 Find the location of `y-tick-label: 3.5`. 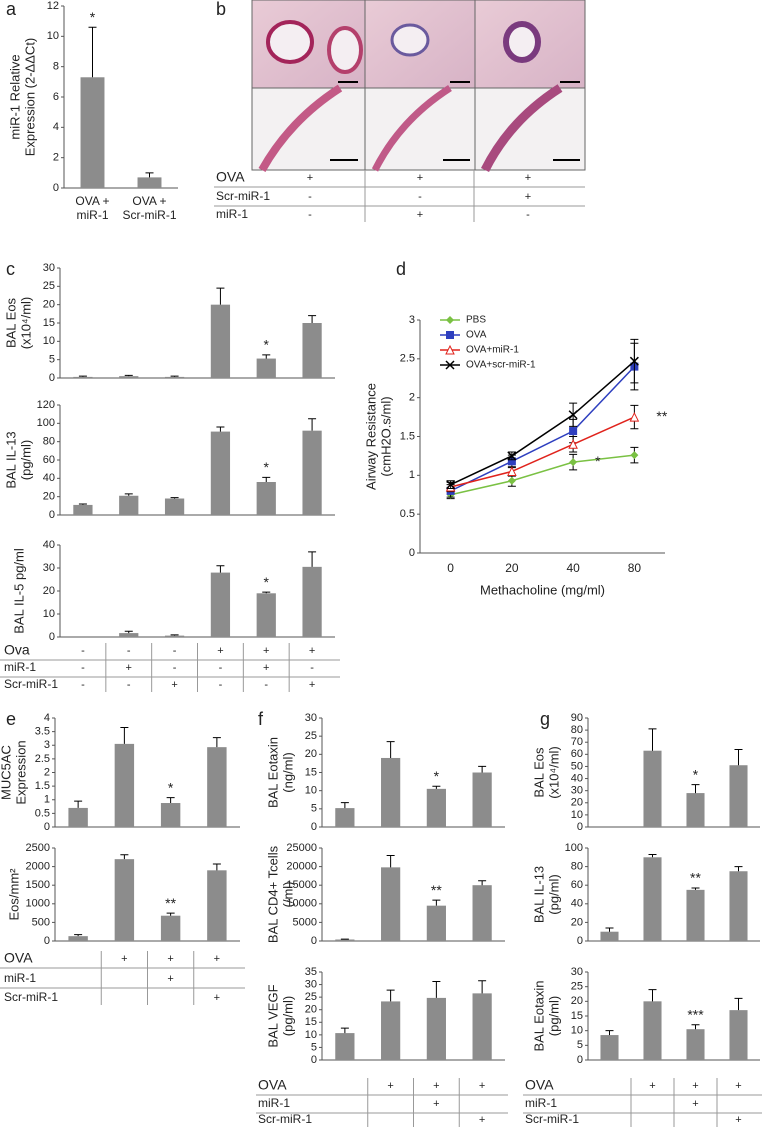

y-tick-label: 3.5 is located at coordinates (42, 732).